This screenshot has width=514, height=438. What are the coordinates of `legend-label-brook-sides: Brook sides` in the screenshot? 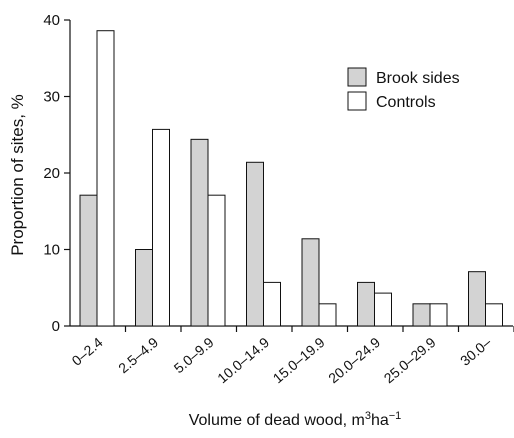 It's located at (418, 78).